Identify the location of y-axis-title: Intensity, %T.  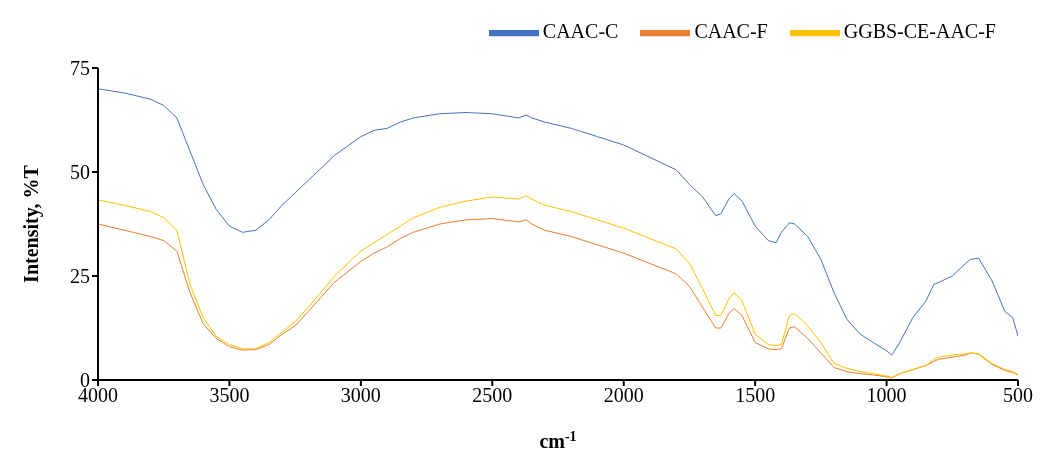
(31, 223).